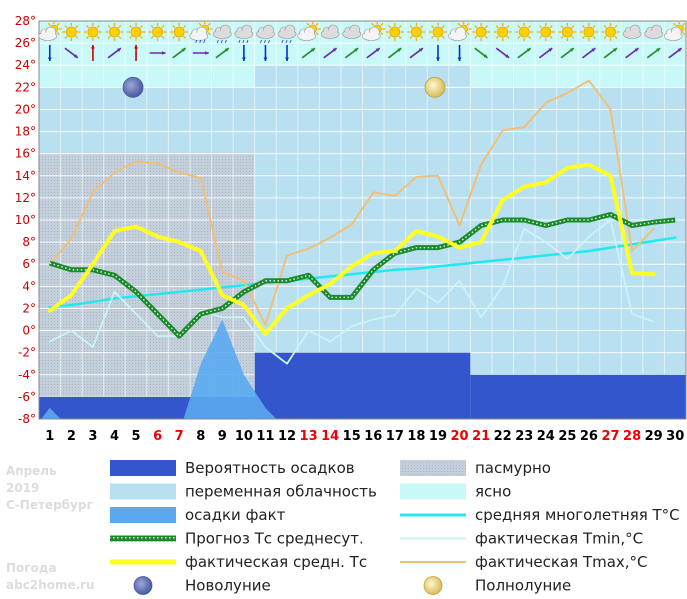 The image size is (687, 599). I want to click on legend-label: Вероятность осадков, so click(270, 468).